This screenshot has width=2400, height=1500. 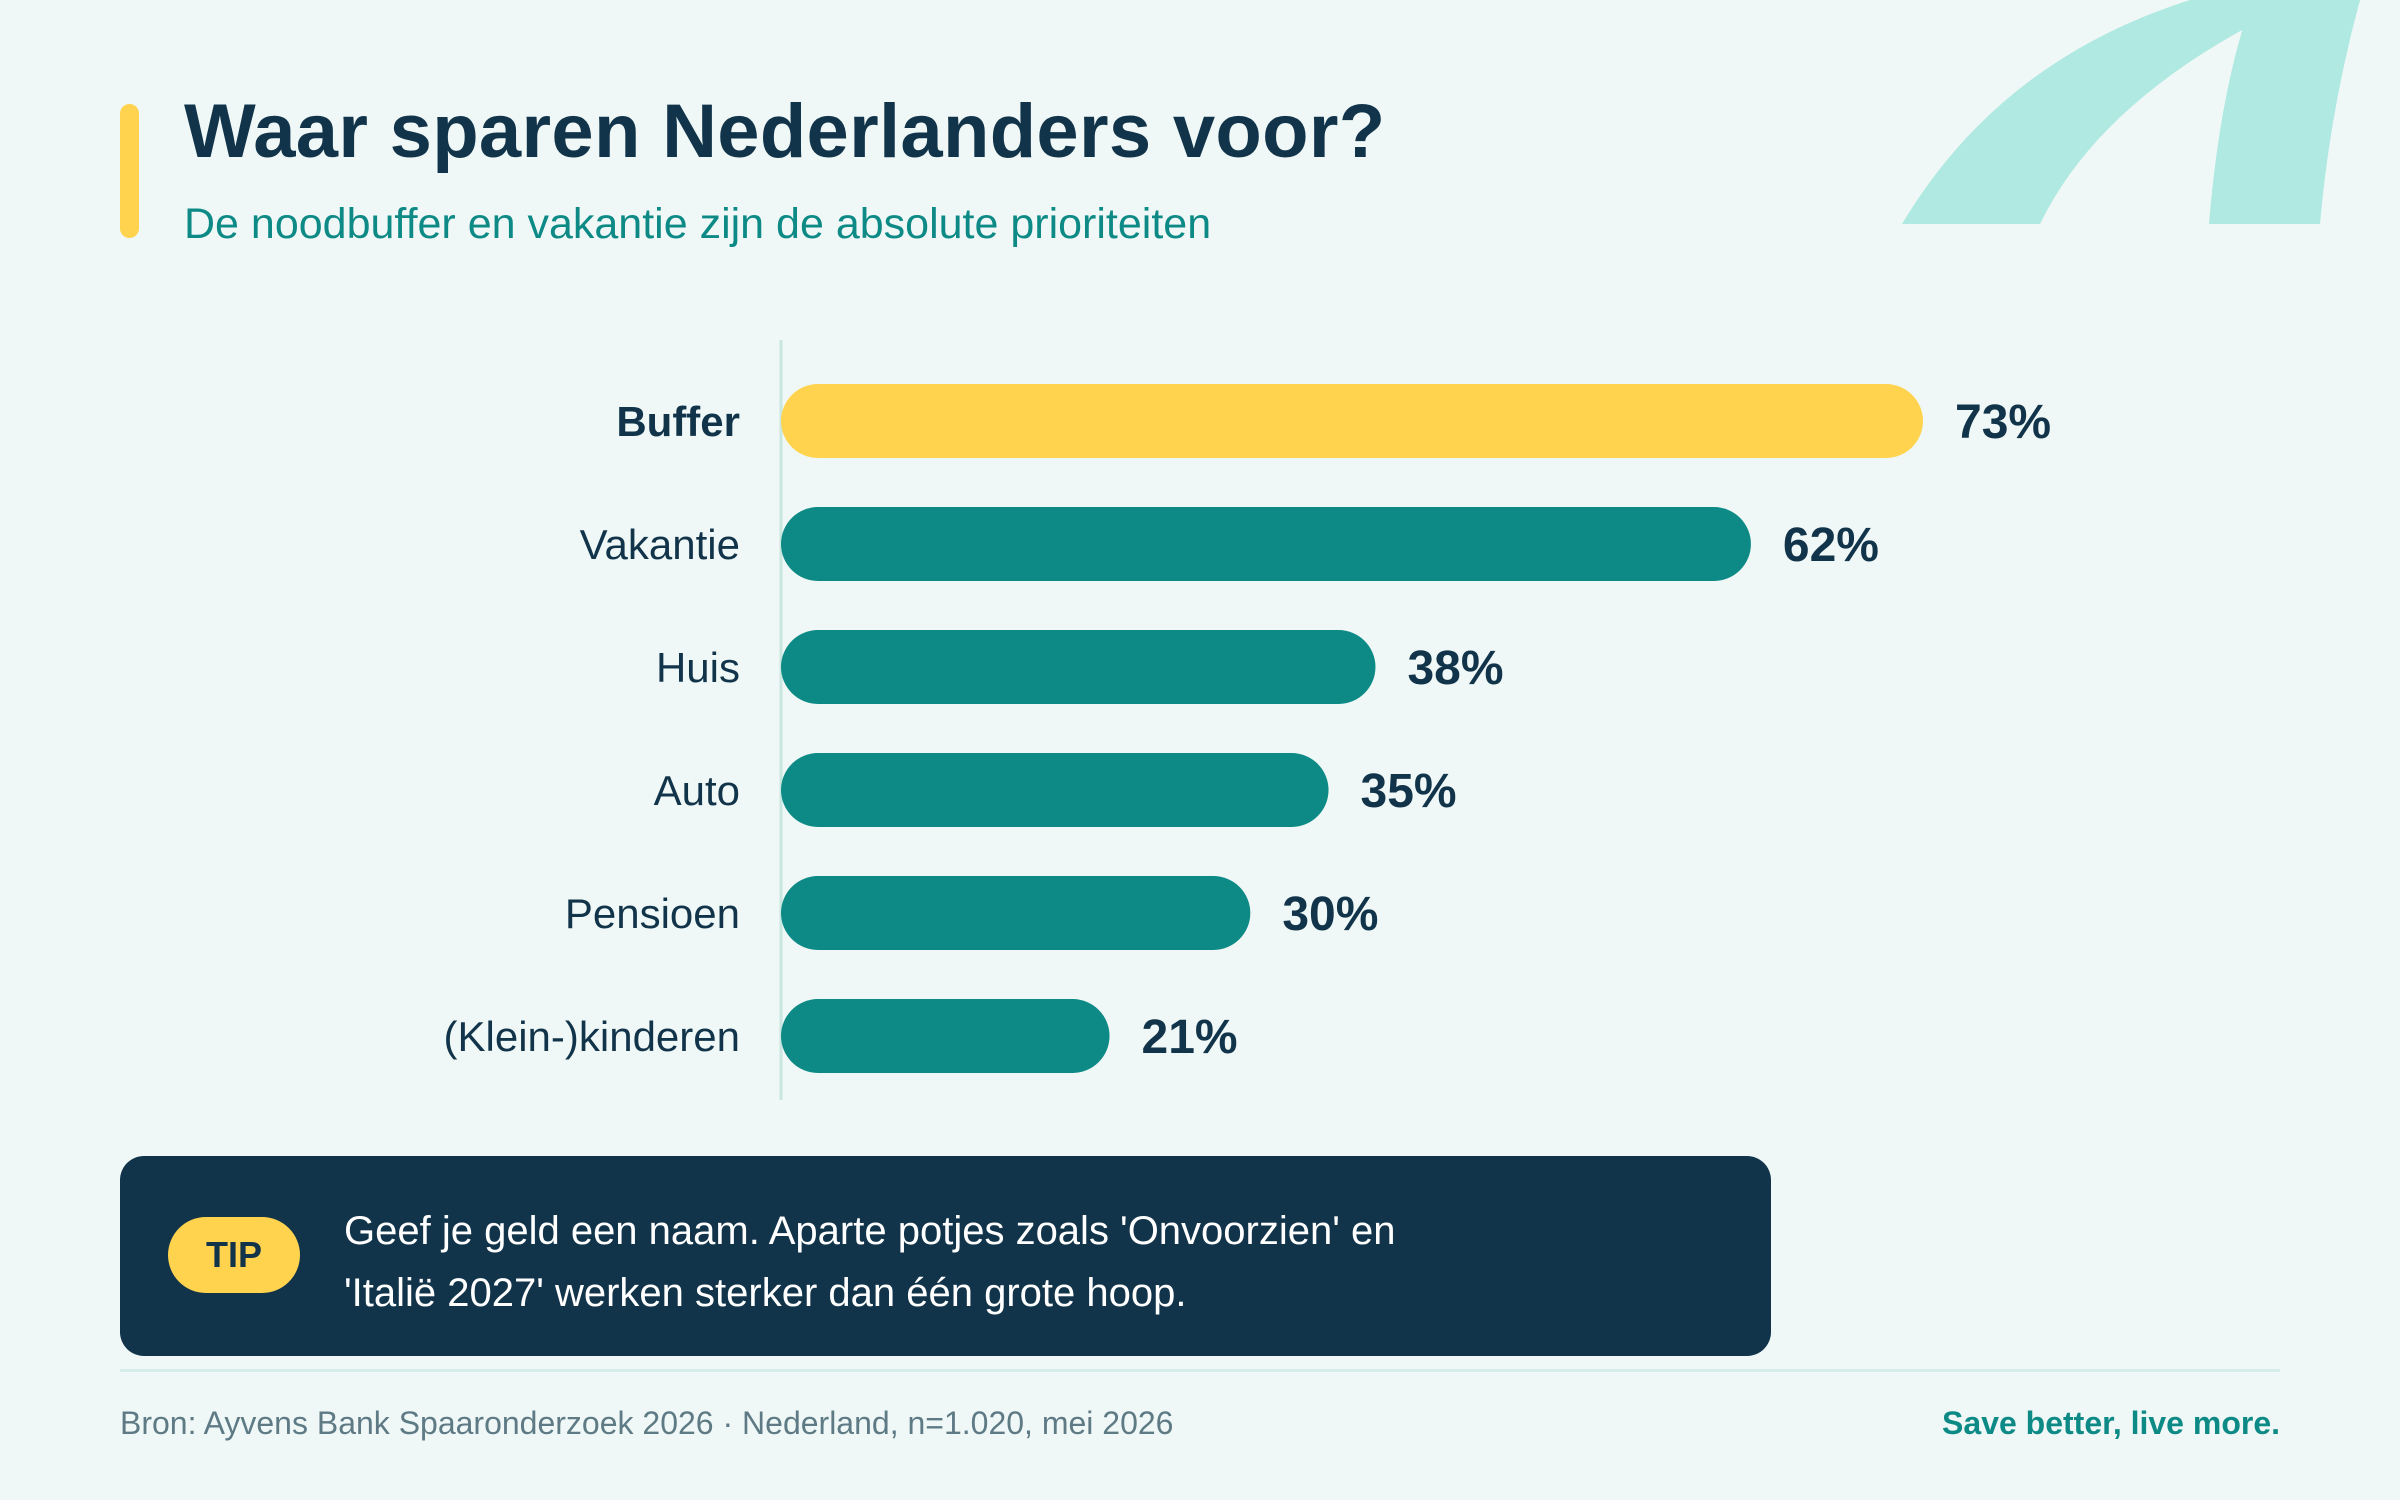 What do you see at coordinates (2284, 112) in the screenshot?
I see `decorative-stroke-right` at bounding box center [2284, 112].